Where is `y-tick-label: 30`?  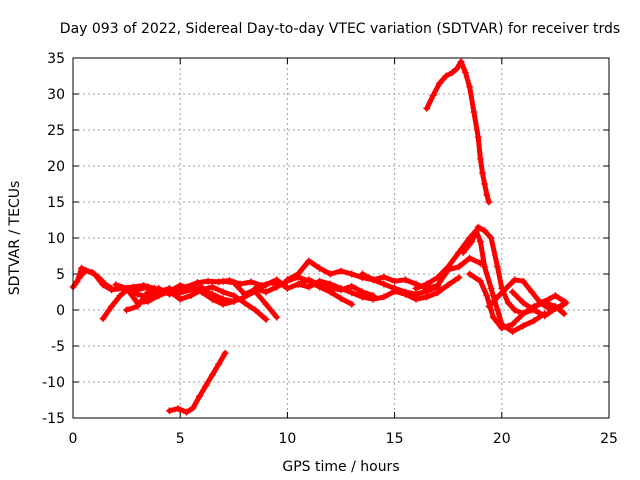 y-tick-label: 30 is located at coordinates (56, 95).